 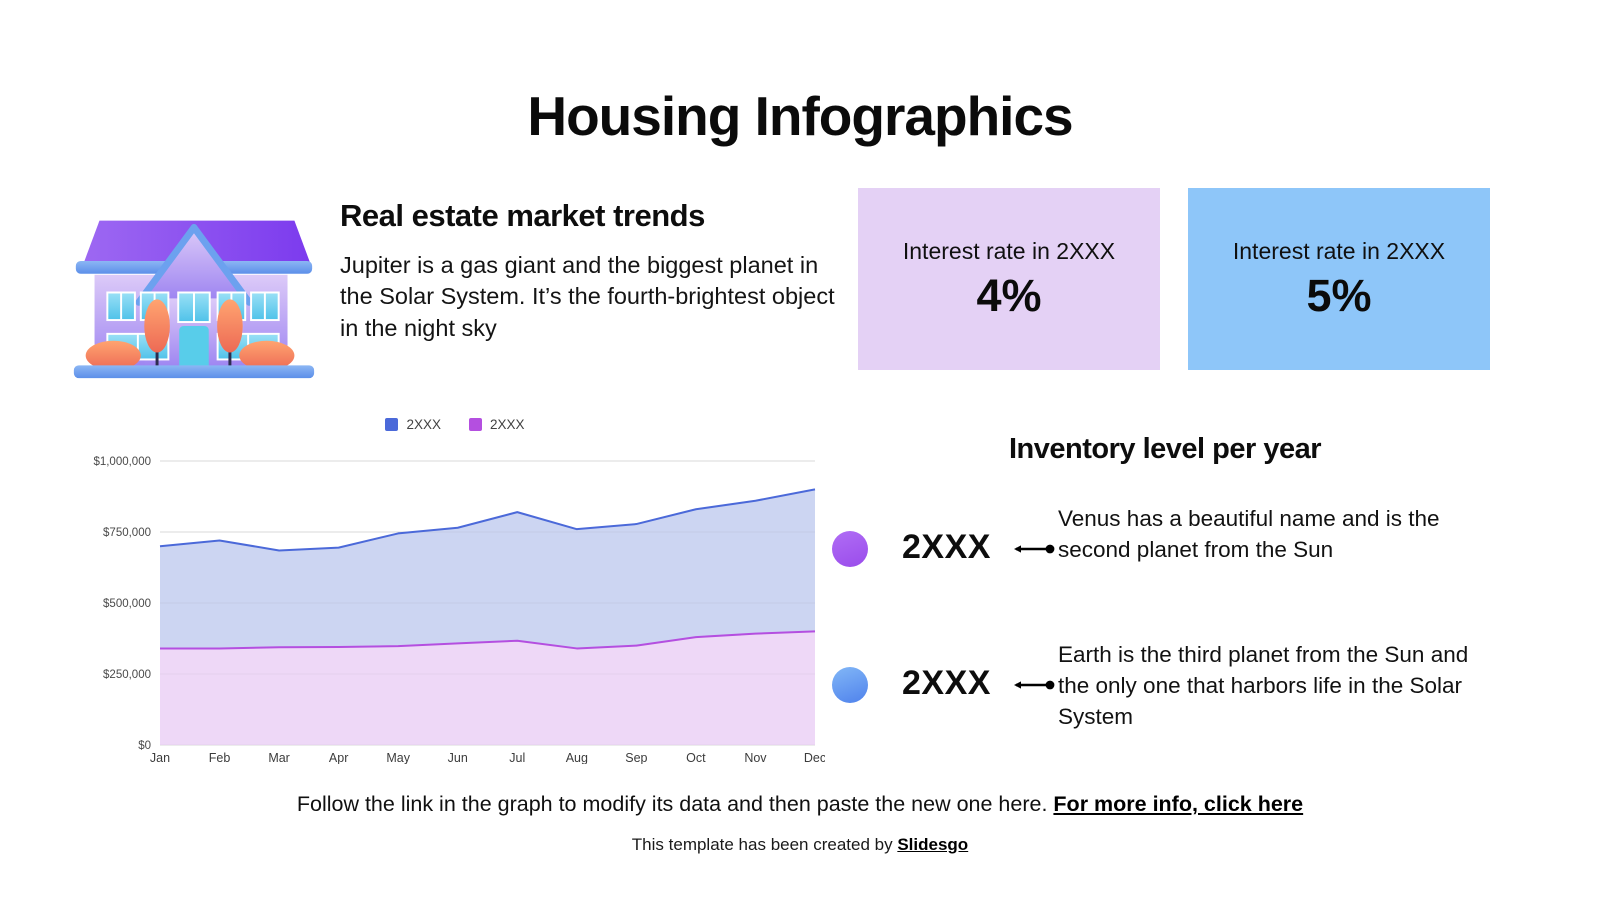 What do you see at coordinates (1165, 449) in the screenshot?
I see `inventory-heading: Inventory level per year` at bounding box center [1165, 449].